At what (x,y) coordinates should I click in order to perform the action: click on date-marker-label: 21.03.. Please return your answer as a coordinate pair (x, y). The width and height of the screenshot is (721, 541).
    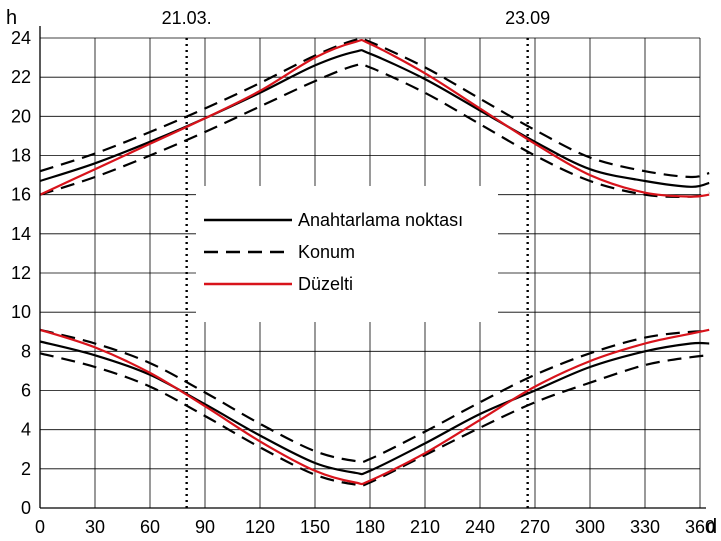
    Looking at the image, I should click on (187, 18).